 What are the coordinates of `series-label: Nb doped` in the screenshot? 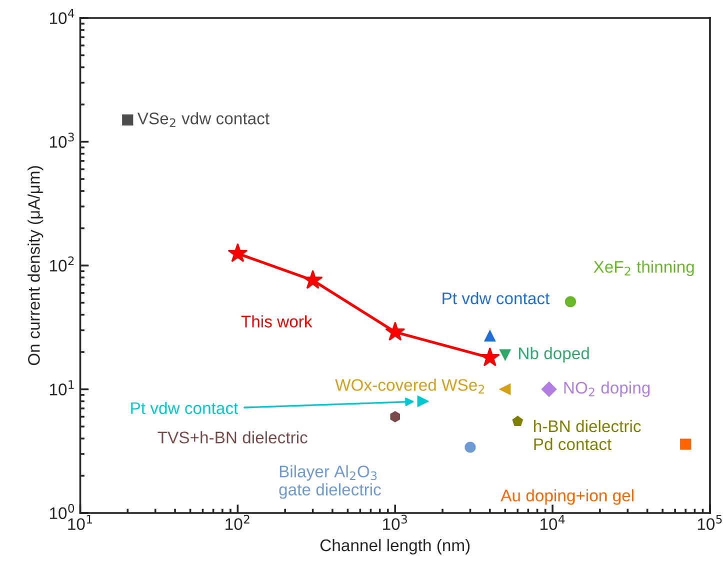 It's located at (554, 355).